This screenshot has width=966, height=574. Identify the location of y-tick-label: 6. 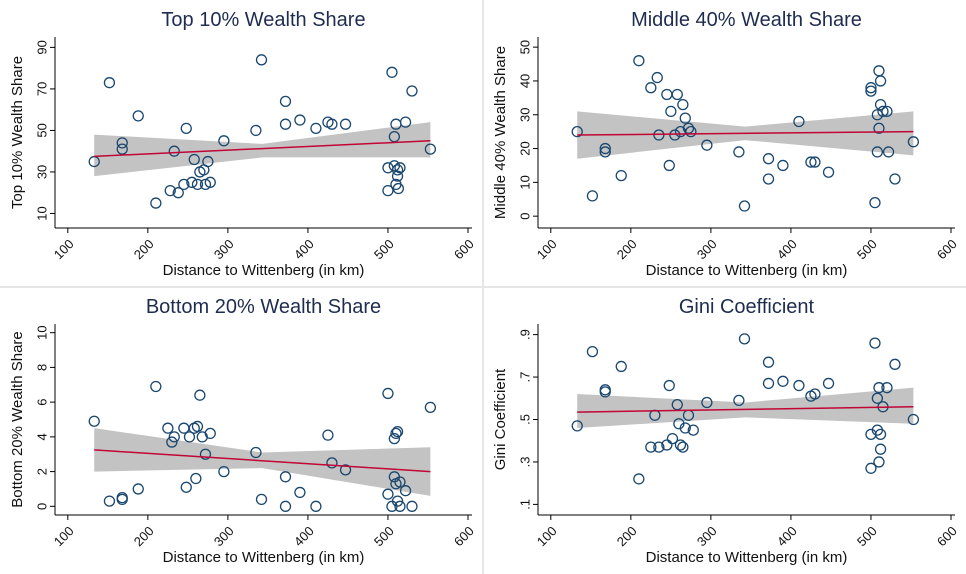
(41, 402).